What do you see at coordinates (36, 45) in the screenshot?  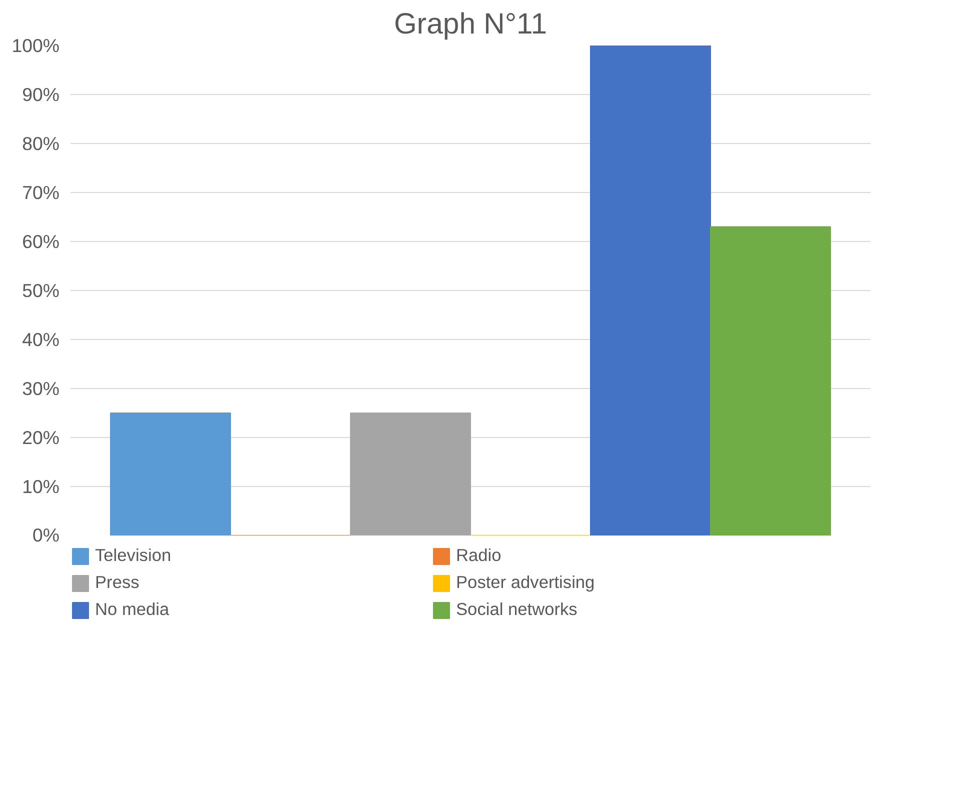 I see `y-tick-label: 100%` at bounding box center [36, 45].